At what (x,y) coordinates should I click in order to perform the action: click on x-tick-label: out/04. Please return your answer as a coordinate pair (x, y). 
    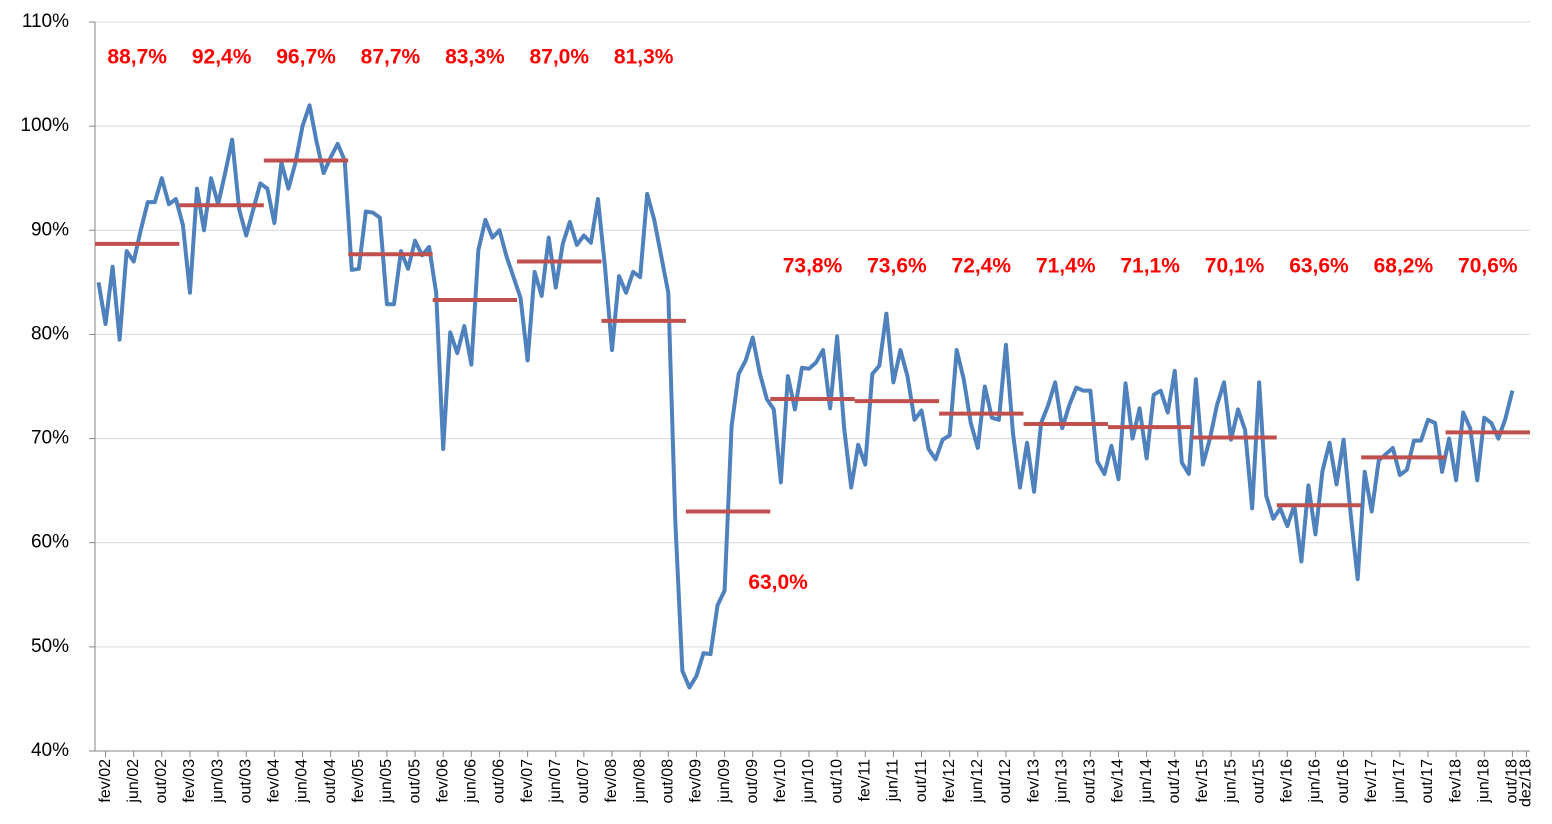
    Looking at the image, I should click on (330, 781).